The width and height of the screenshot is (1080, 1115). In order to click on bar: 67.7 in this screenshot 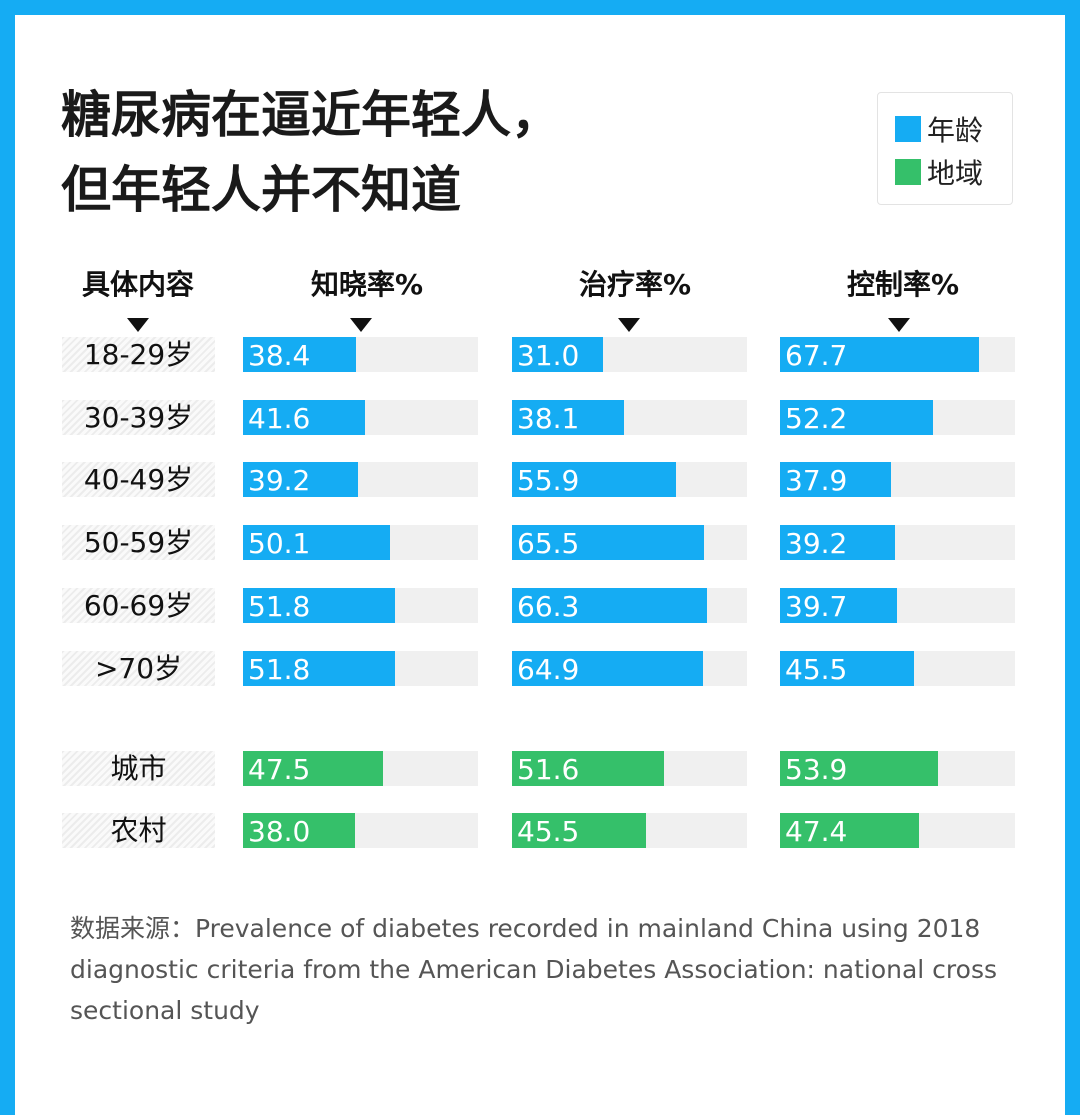, I will do `click(879, 354)`.